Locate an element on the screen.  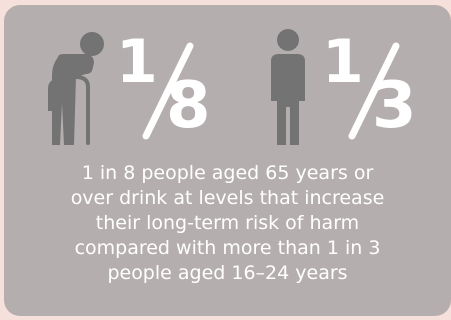
standing-person-icon is located at coordinates (288, 87).